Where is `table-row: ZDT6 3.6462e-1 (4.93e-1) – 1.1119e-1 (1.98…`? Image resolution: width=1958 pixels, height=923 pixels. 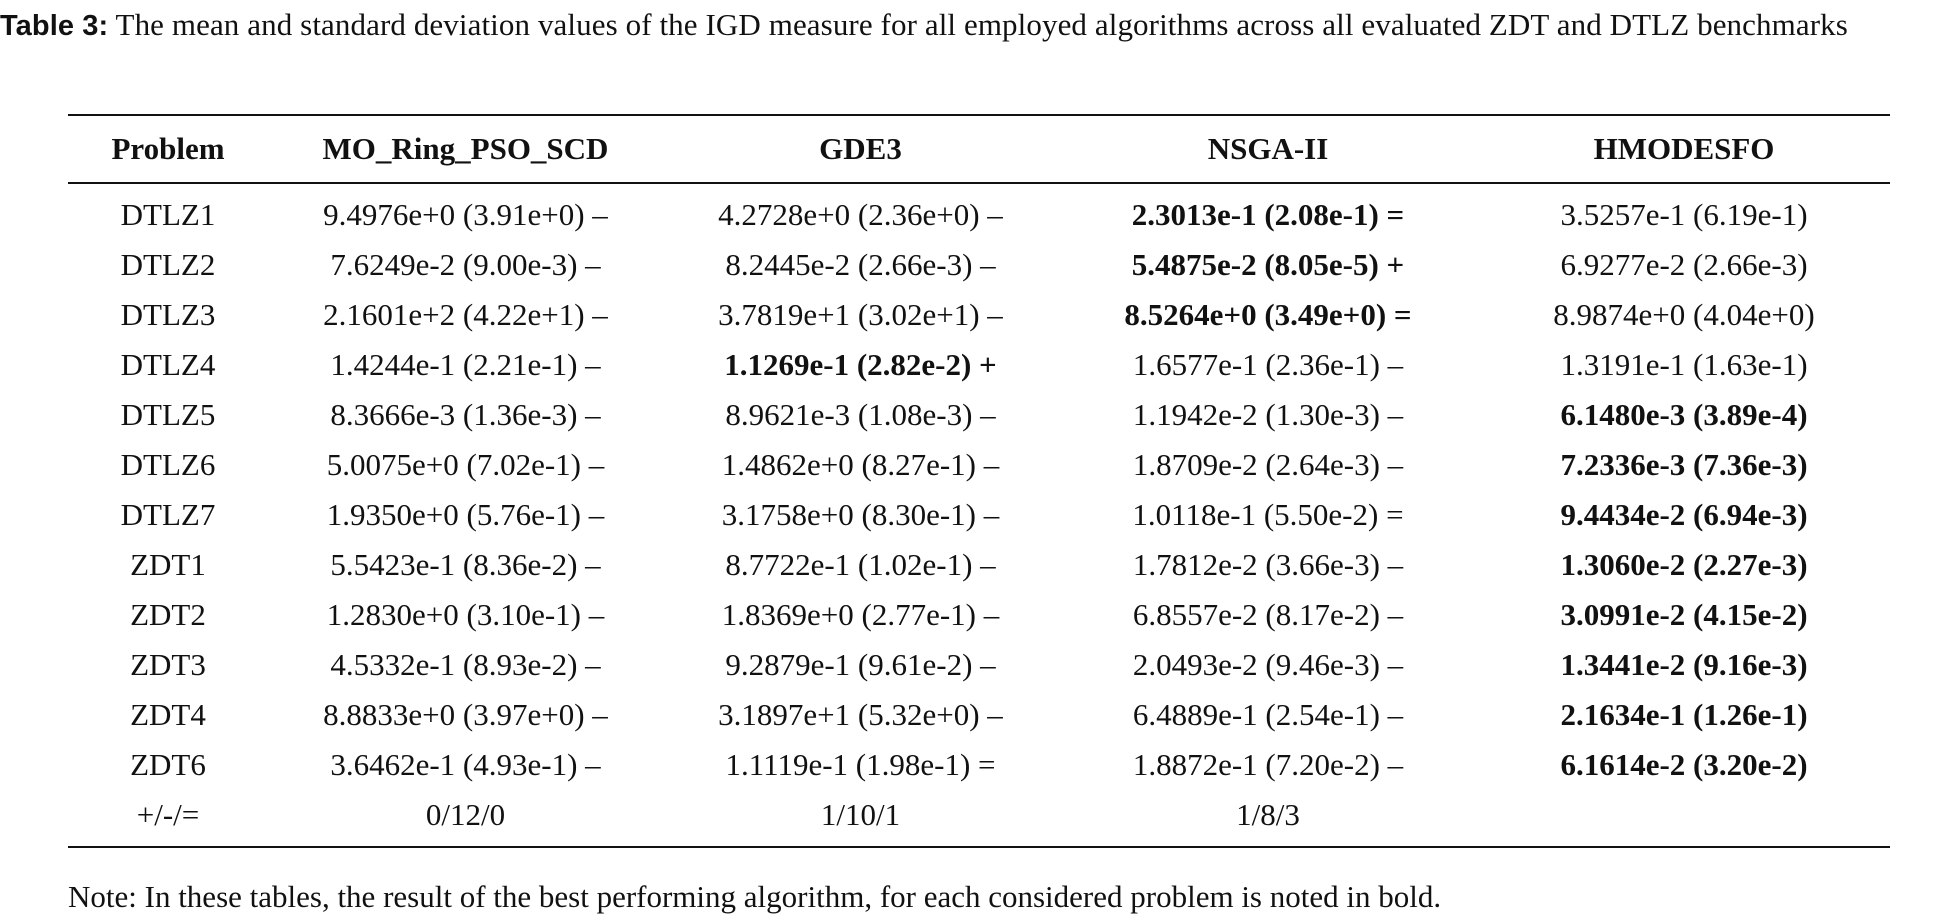
table-row: ZDT6 3.6462e-1 (4.93e-1) – 1.1119e-1 (1.98… is located at coordinates (979, 765).